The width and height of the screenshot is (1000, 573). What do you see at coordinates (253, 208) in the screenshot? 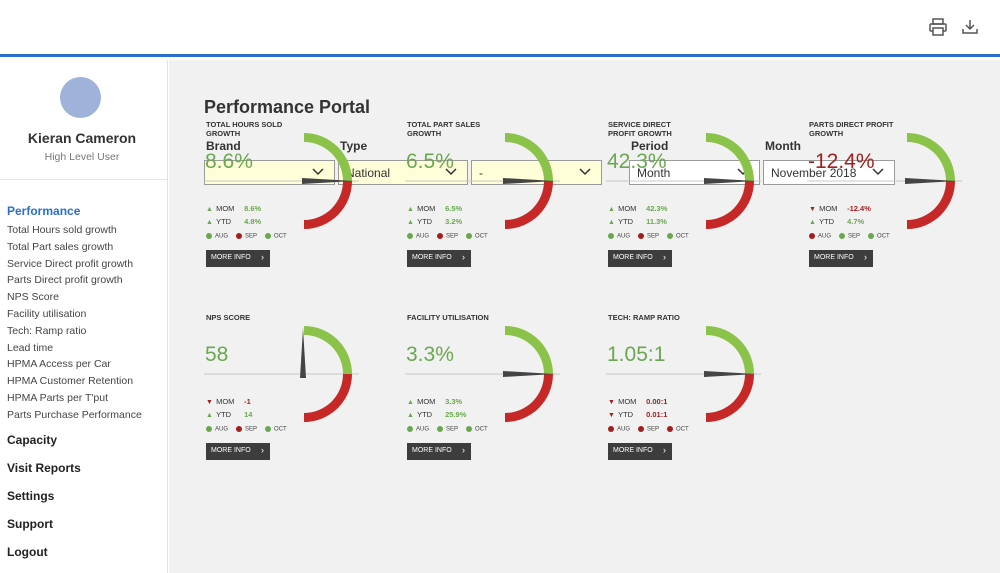
I see `mom-value: 8.6%` at bounding box center [253, 208].